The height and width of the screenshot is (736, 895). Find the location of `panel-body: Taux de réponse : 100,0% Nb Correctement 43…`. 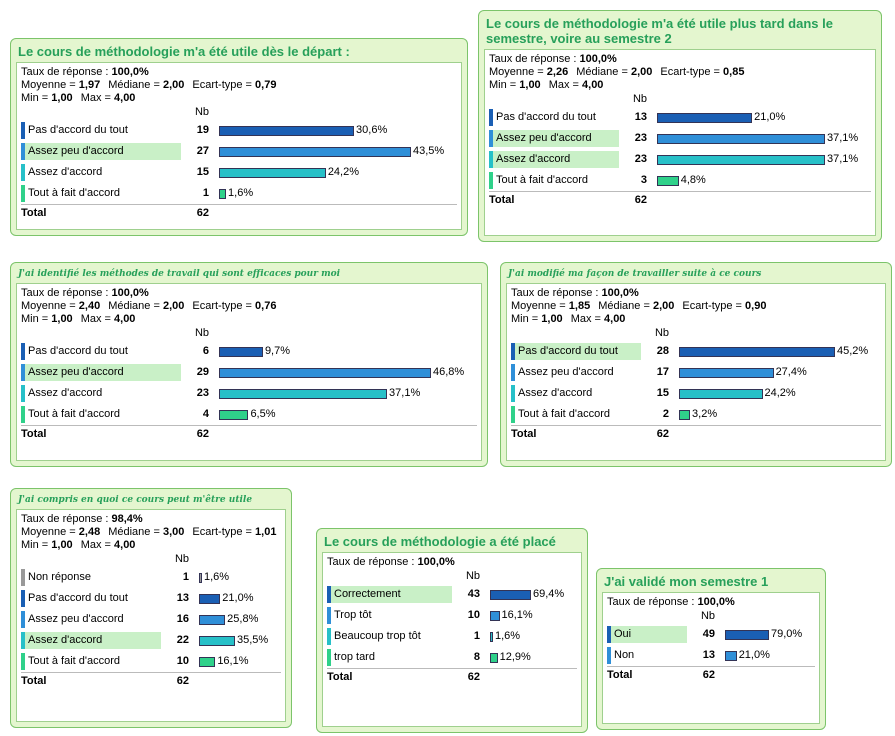

panel-body: Taux de réponse : 100,0% Nb Correctement 43… is located at coordinates (452, 639).